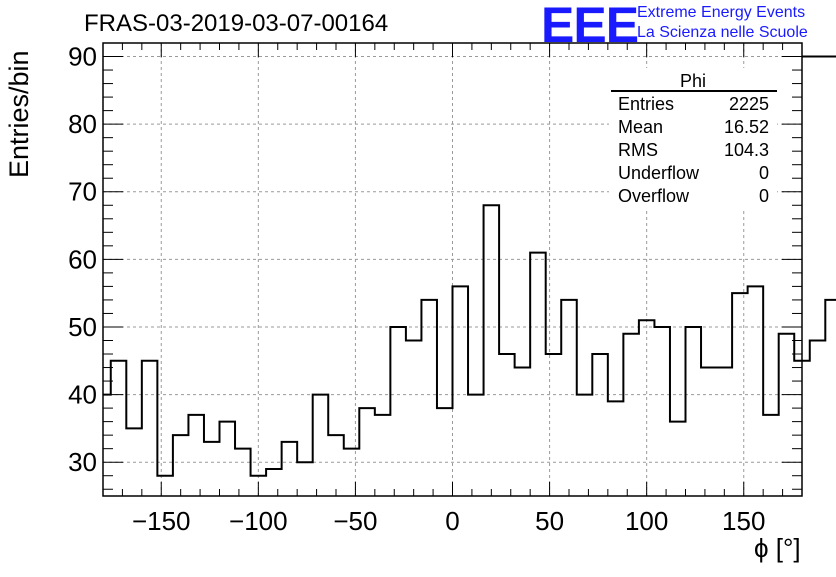 This screenshot has height=577, width=836. Describe the element at coordinates (258, 521) in the screenshot. I see `x-tick-label: −100` at that location.